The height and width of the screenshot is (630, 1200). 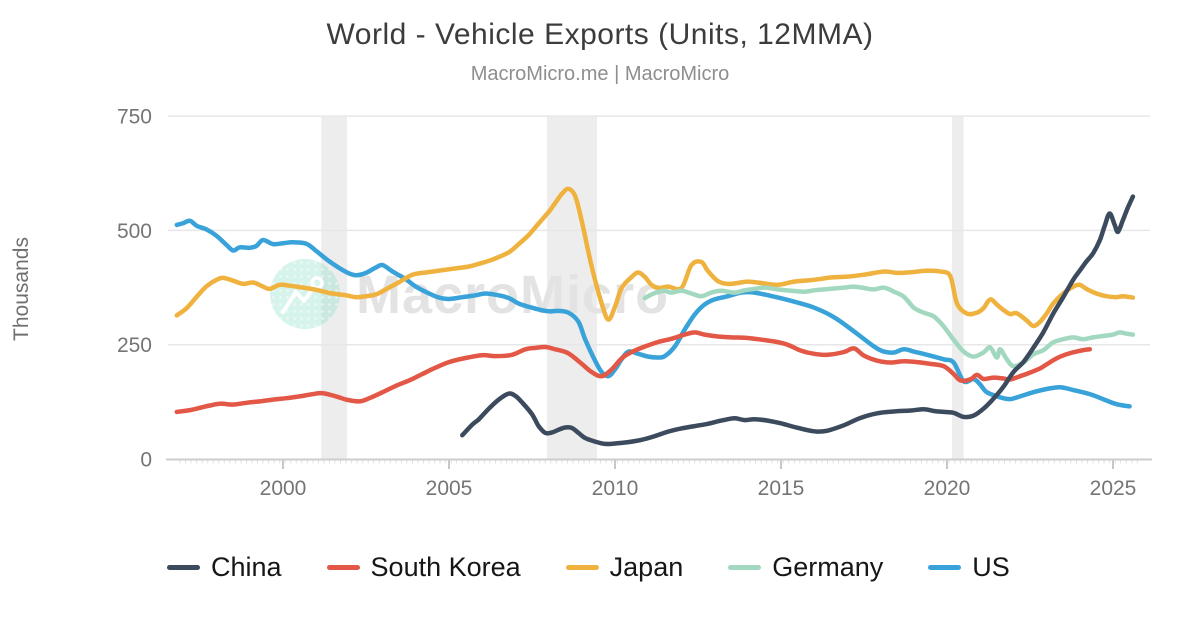 I want to click on y-tick-label: 0, so click(x=146, y=460).